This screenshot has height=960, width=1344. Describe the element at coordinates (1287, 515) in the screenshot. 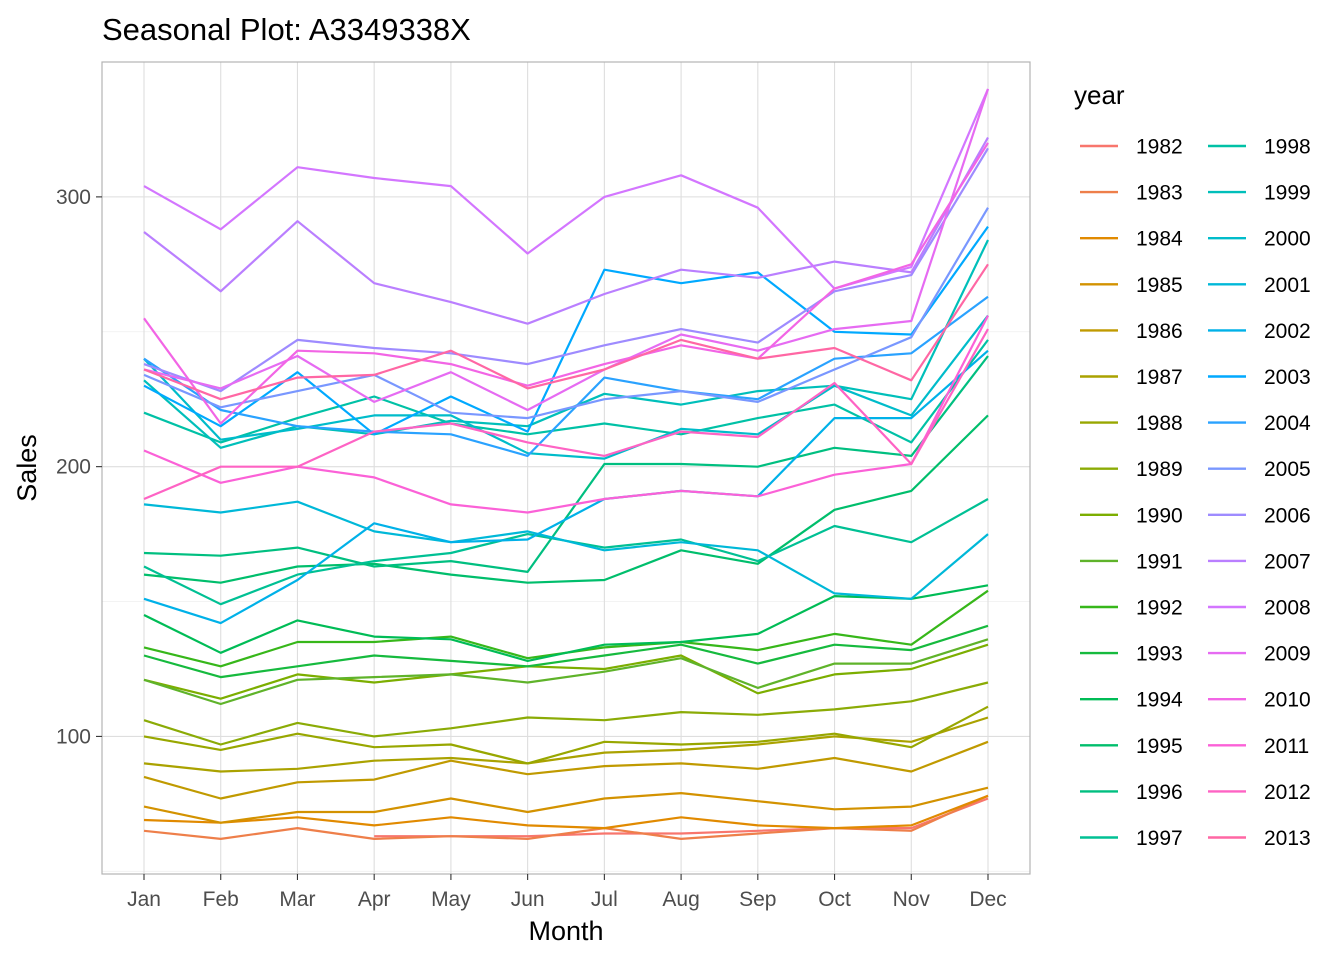

I see `legend-label: 2006` at that location.